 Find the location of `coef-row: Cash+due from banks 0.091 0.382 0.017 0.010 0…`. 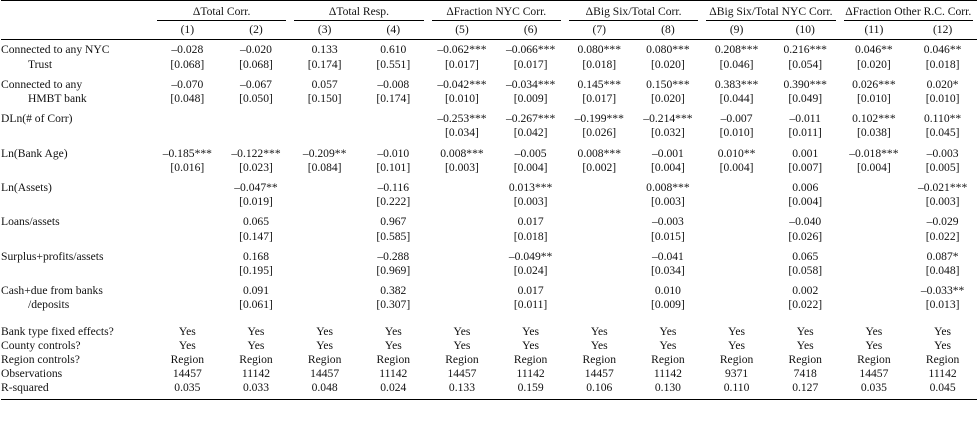

coef-row: Cash+due from banks 0.091 0.382 0.017 0.010 0… is located at coordinates (489, 289).